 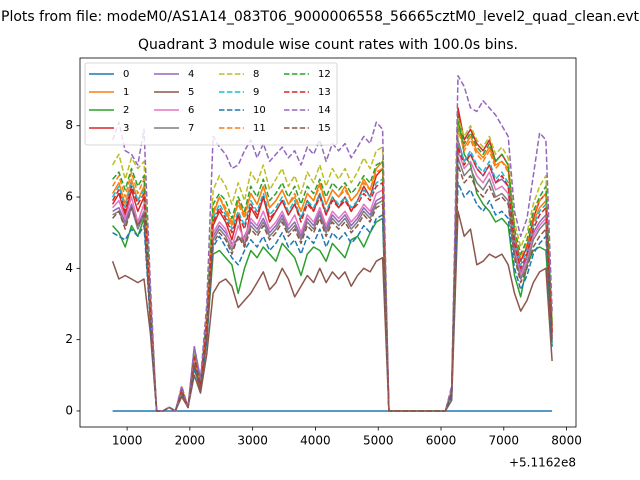 I want to click on legend-label-10: 10, so click(x=259, y=110).